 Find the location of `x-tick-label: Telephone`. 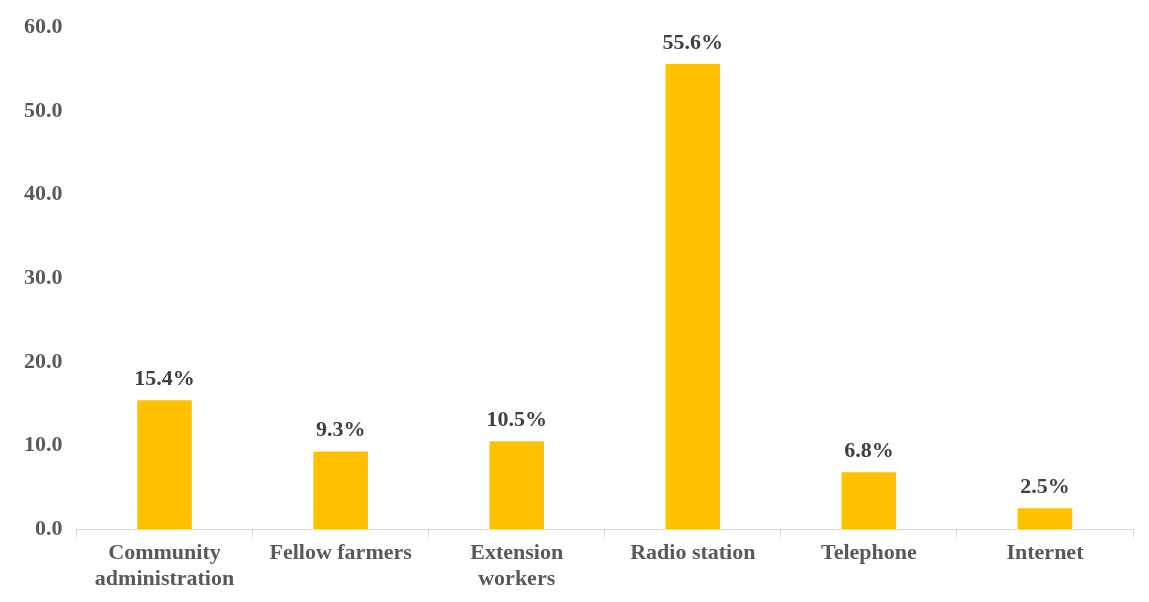

x-tick-label: Telephone is located at coordinates (868, 552).